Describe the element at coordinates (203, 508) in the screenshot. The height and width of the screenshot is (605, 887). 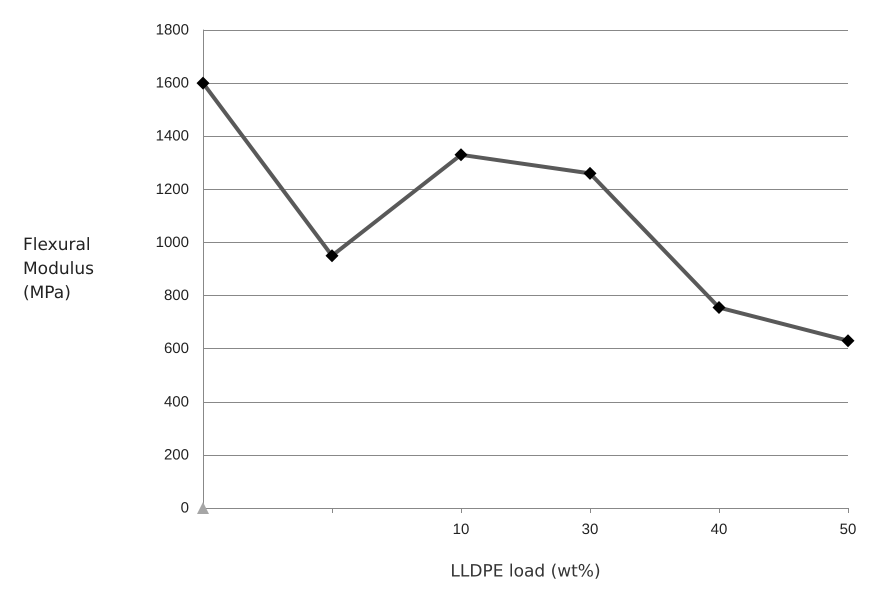
I see `point` at that location.